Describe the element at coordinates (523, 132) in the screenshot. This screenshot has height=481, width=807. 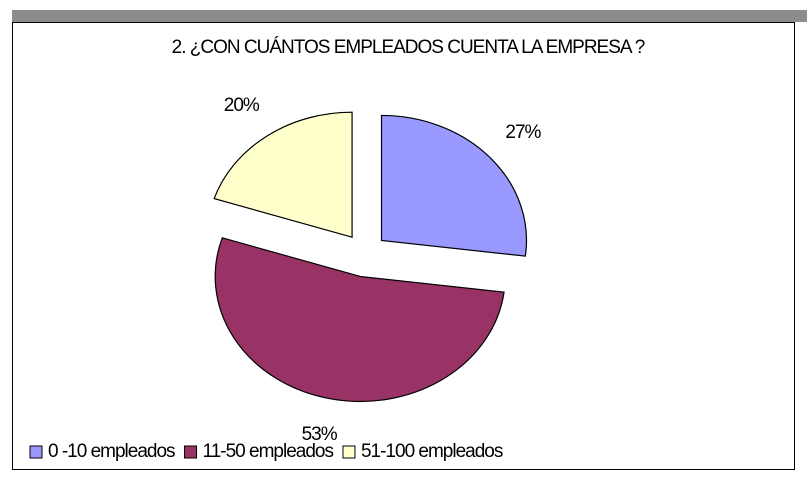
I see `data-label: 27%` at that location.